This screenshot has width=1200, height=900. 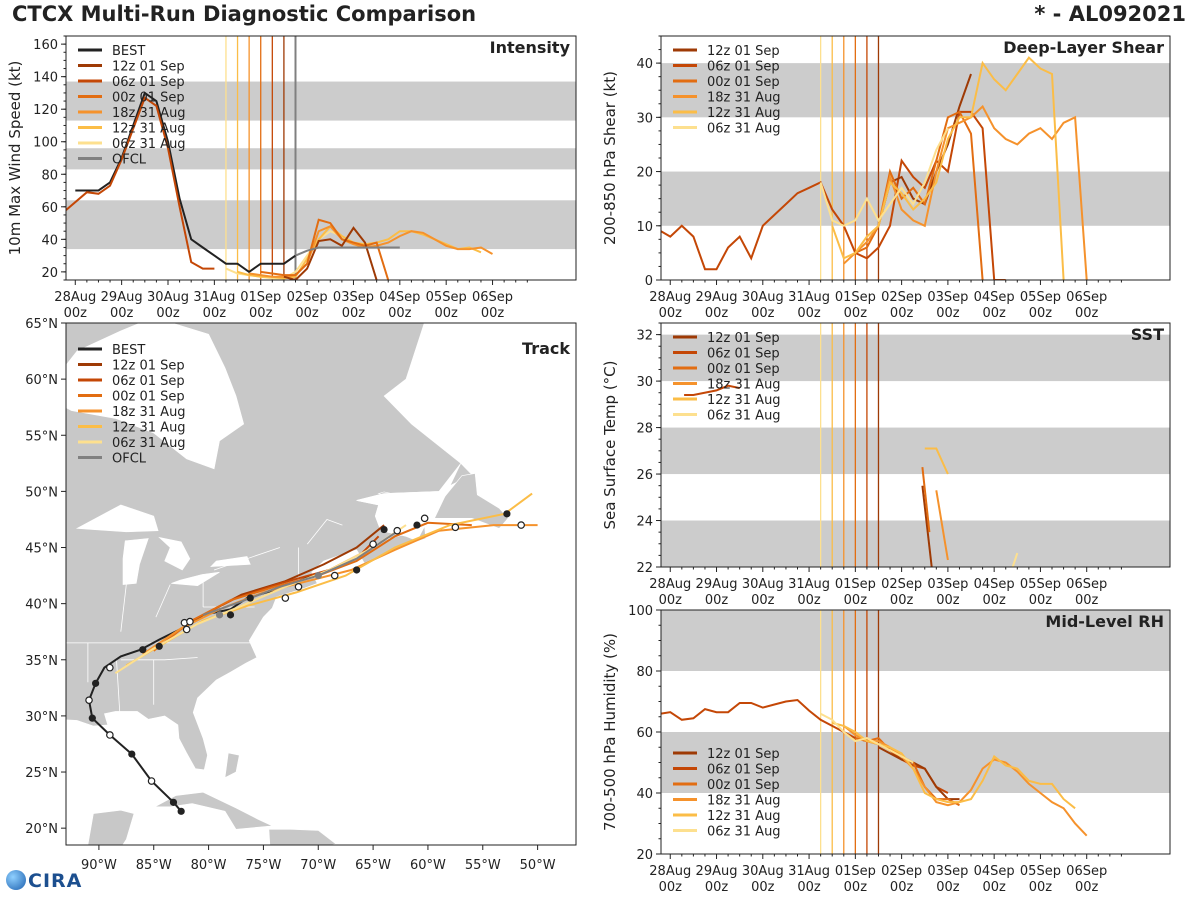 I want to click on land-hispaniola, so click(x=302, y=836).